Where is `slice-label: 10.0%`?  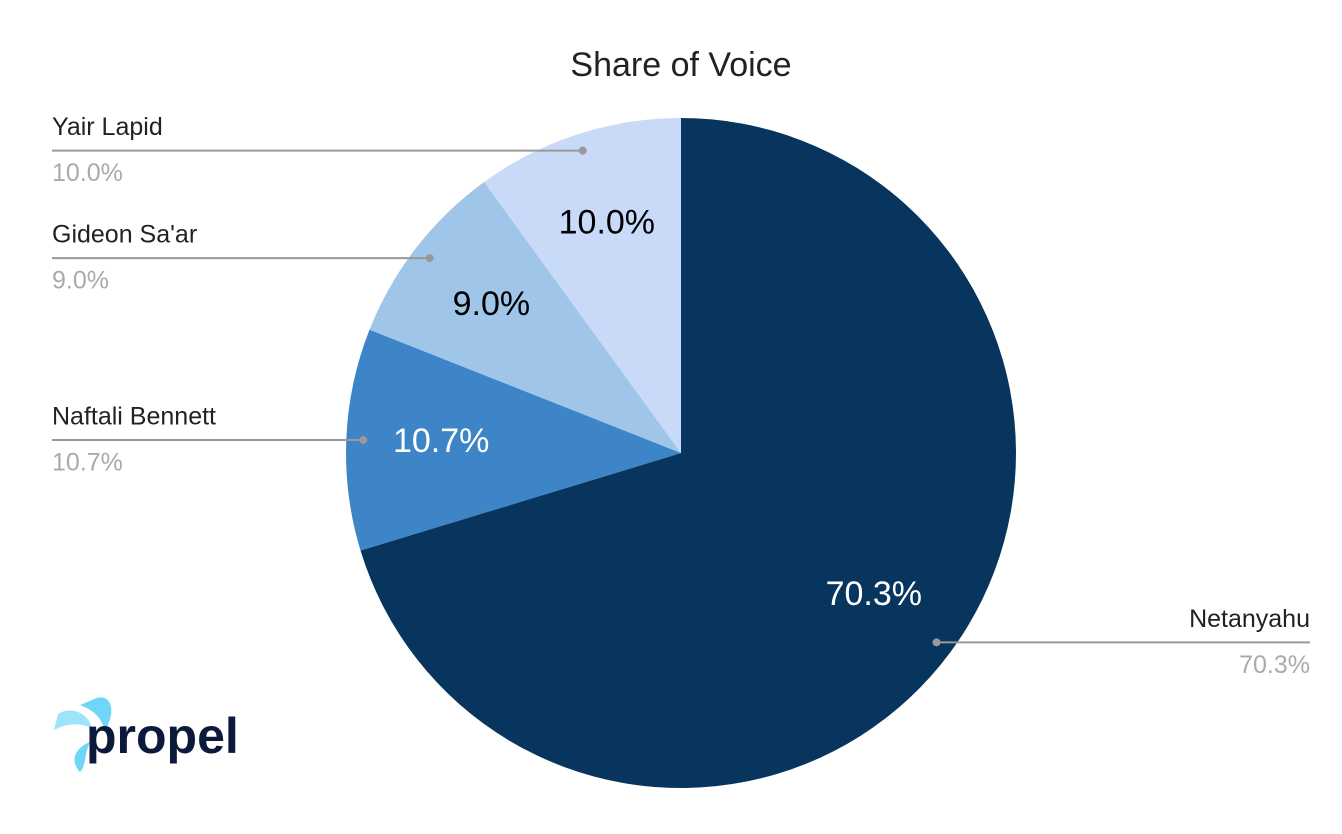
slice-label: 10.0% is located at coordinates (607, 223).